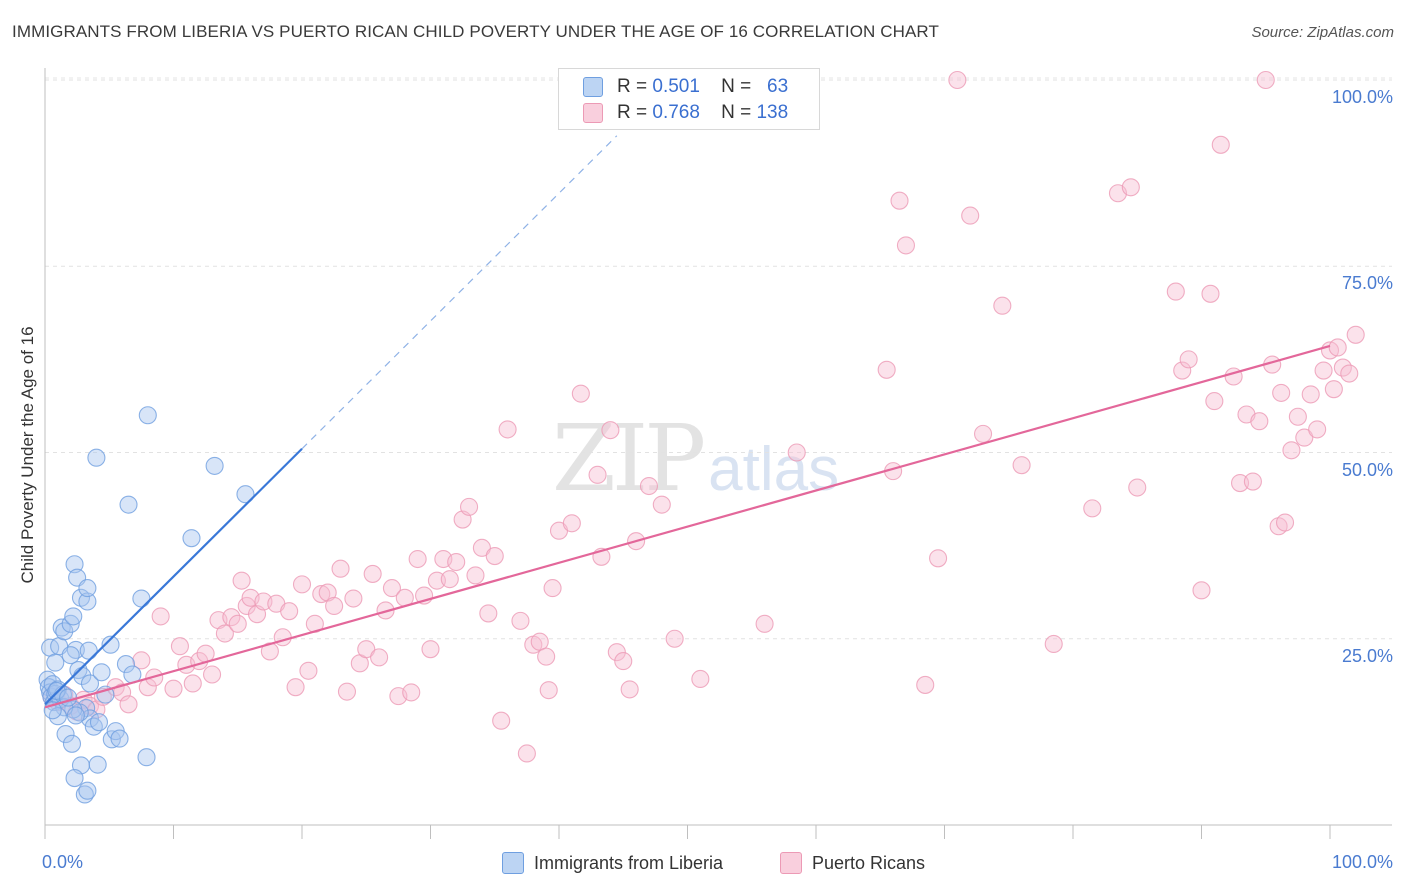 This screenshot has height=892, width=1406. Describe the element at coordinates (1362, 862) in the screenshot. I see `x-tick-label-max: 100.0%` at that location.